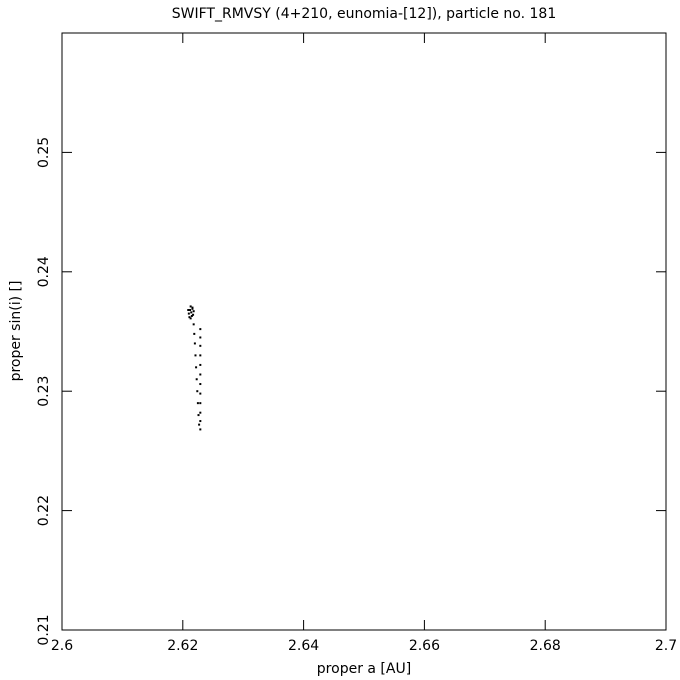 Image resolution: width=680 pixels, height=680 pixels. I want to click on x-tick-label: 2.68, so click(545, 646).